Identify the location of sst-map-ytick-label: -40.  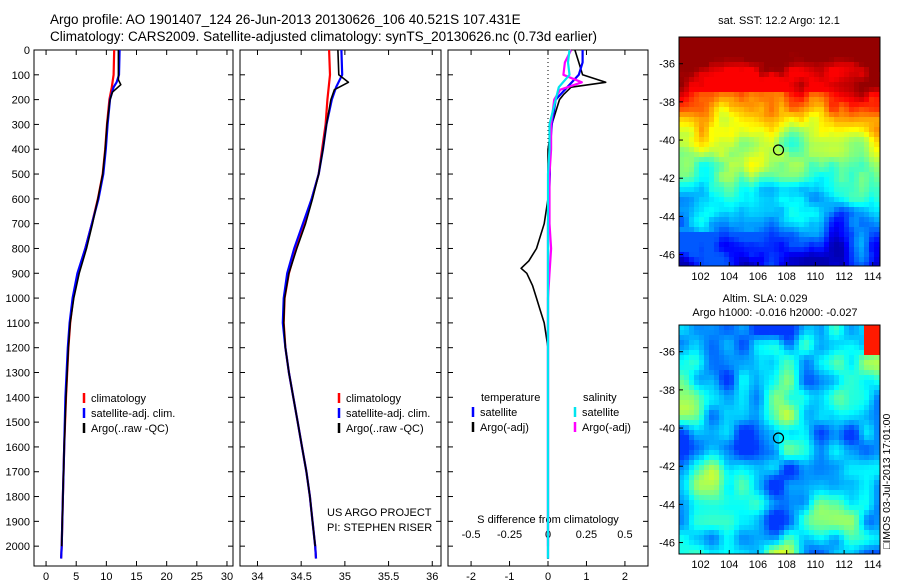
(667, 141).